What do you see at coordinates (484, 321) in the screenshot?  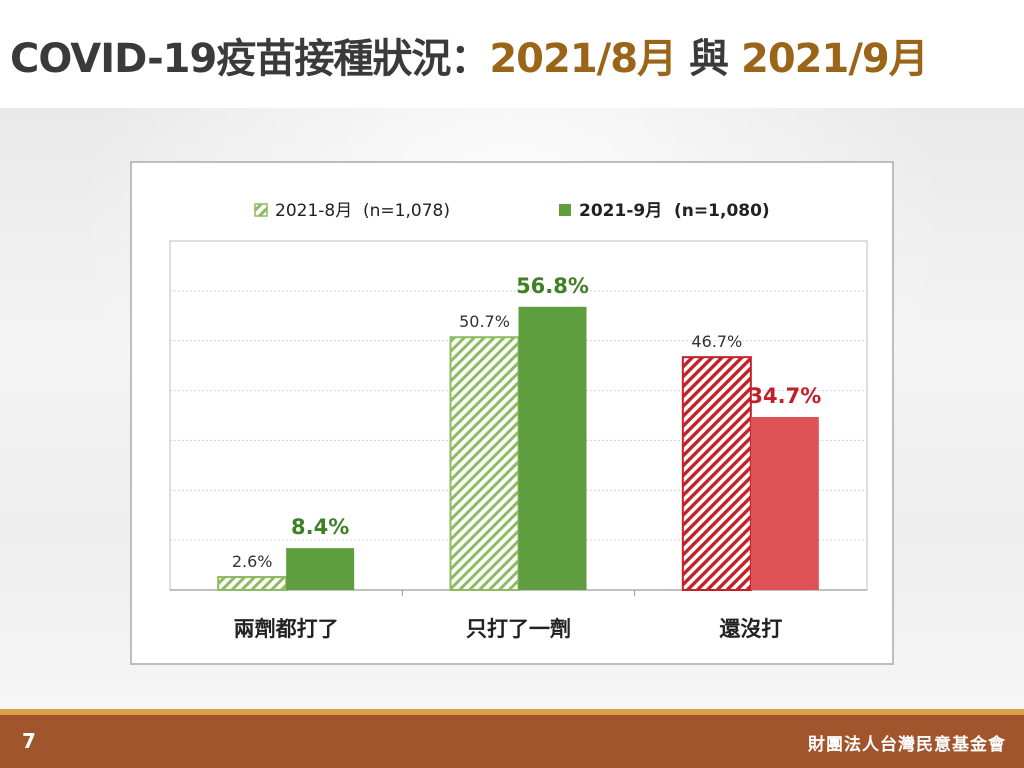 I see `data-label: 50.7%` at bounding box center [484, 321].